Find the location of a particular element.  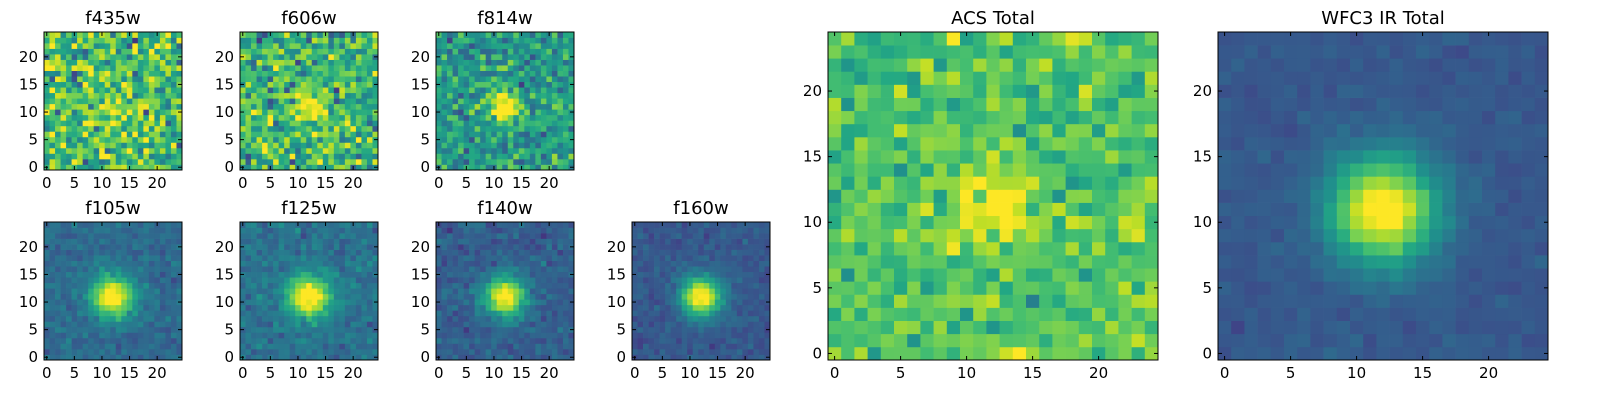

y-tick-label: 0 is located at coordinates (425, 357).